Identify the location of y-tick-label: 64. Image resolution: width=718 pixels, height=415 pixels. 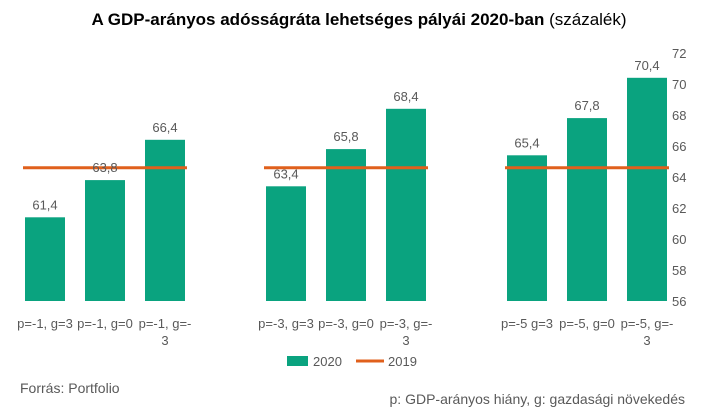
(679, 177).